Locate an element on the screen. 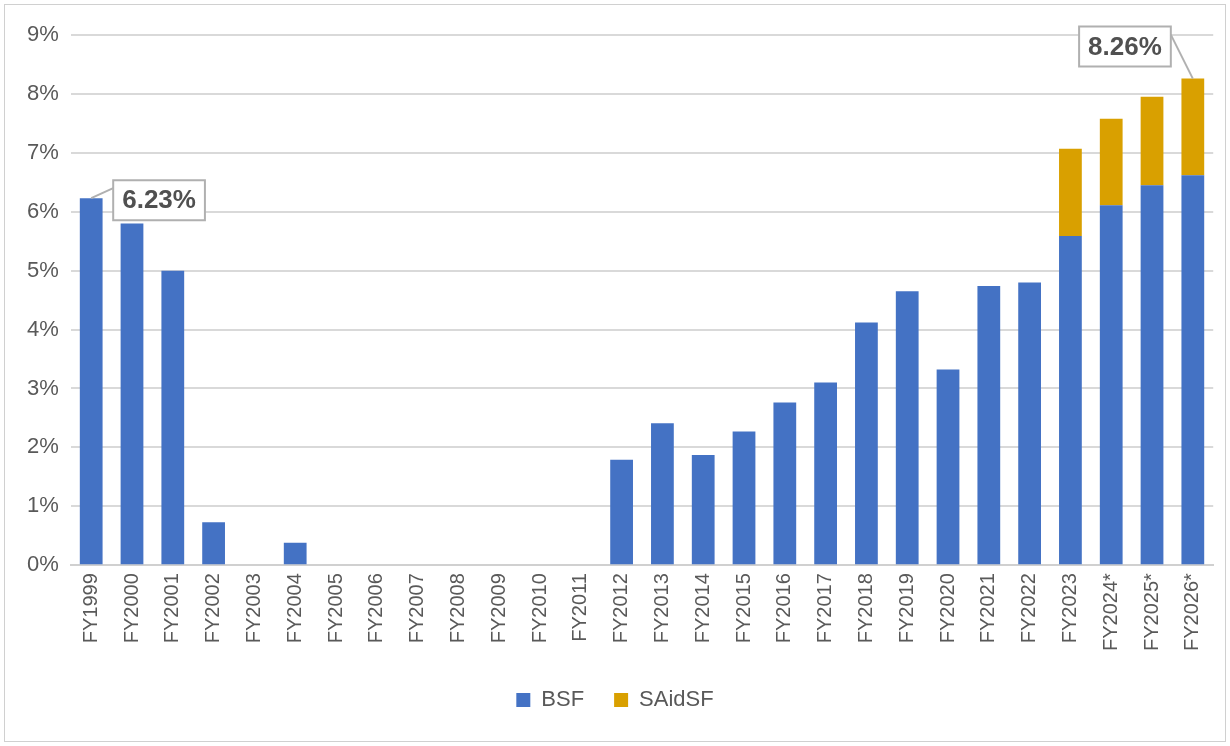 This screenshot has width=1230, height=746. x-tick-label: FY2003 is located at coordinates (252, 608).